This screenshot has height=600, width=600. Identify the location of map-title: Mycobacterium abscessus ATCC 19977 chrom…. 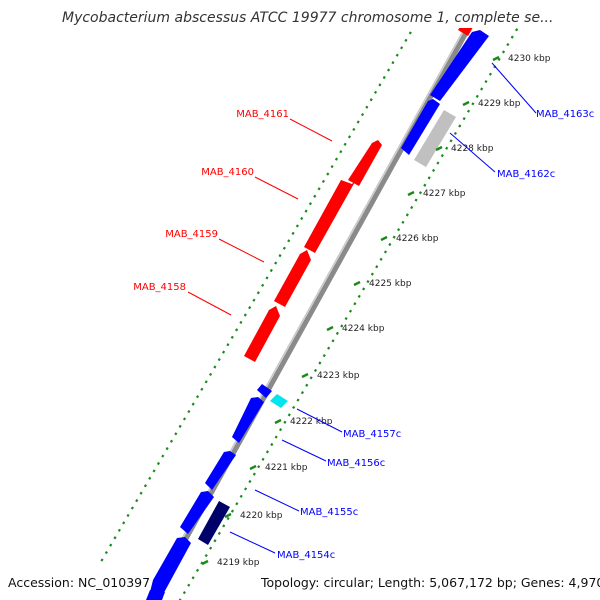
(307, 18).